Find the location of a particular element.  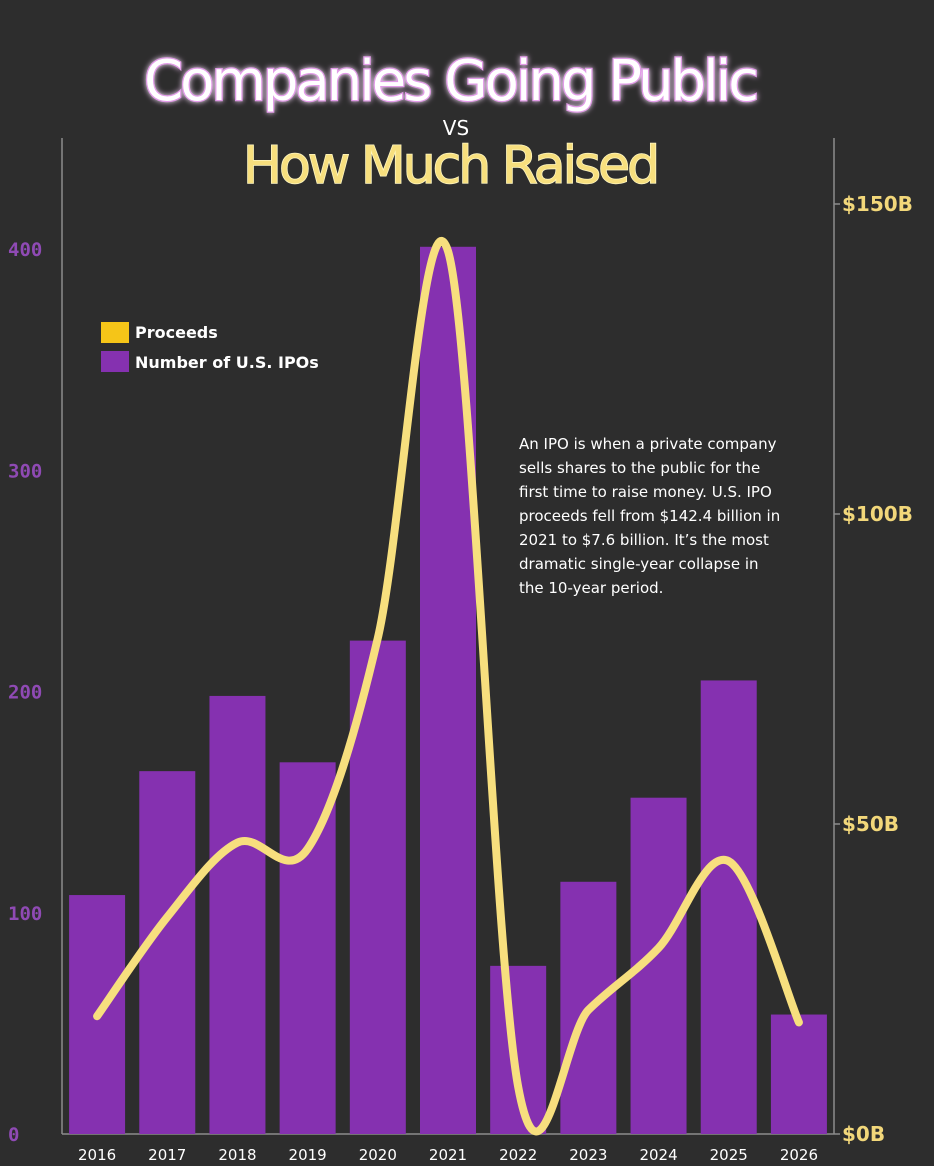

annotation-line: An IPO is when a private company is located at coordinates (648, 444).